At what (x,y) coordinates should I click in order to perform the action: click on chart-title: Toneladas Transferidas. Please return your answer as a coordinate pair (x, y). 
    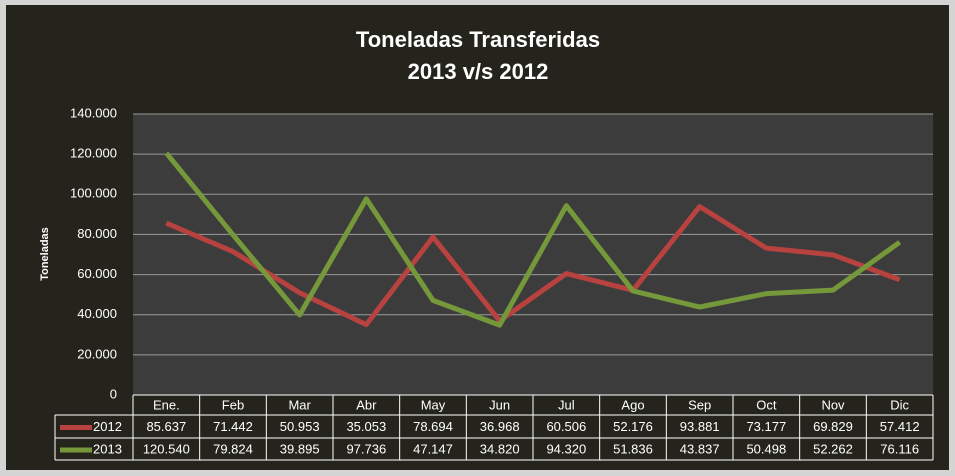
    Looking at the image, I should click on (478, 39).